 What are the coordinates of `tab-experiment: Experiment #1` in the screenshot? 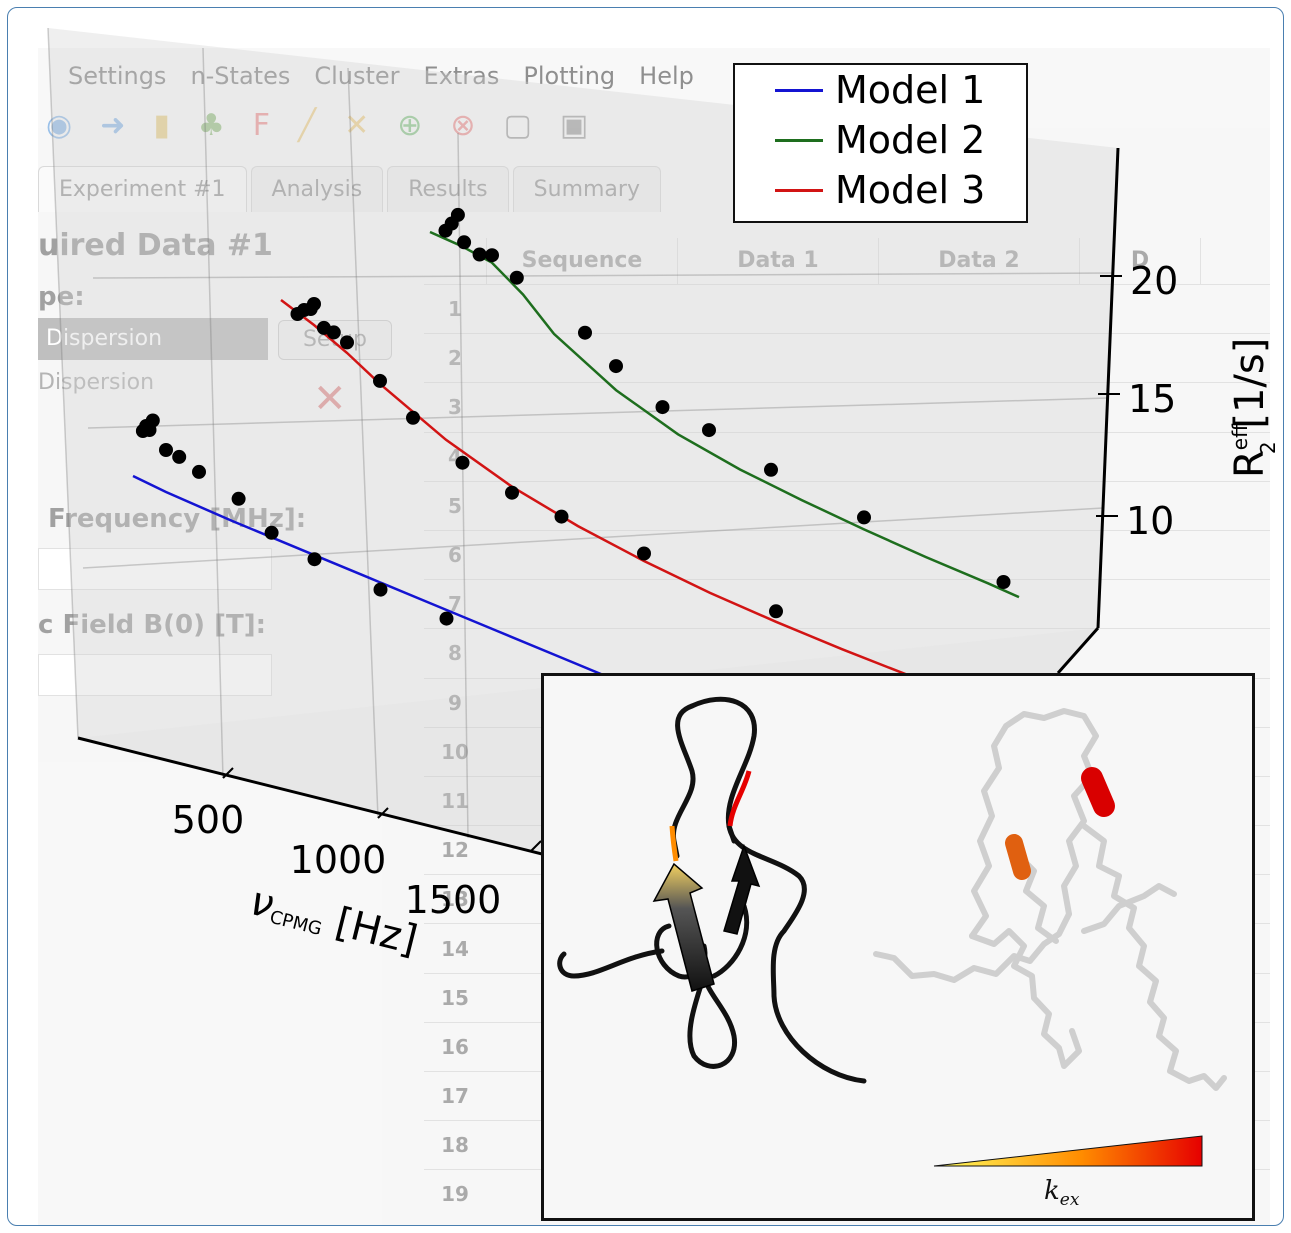 It's located at (142, 189).